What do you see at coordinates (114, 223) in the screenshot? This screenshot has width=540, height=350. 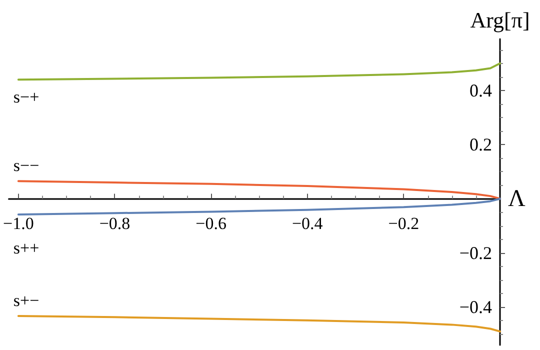 I see `x-tick-label: −0.8` at bounding box center [114, 223].